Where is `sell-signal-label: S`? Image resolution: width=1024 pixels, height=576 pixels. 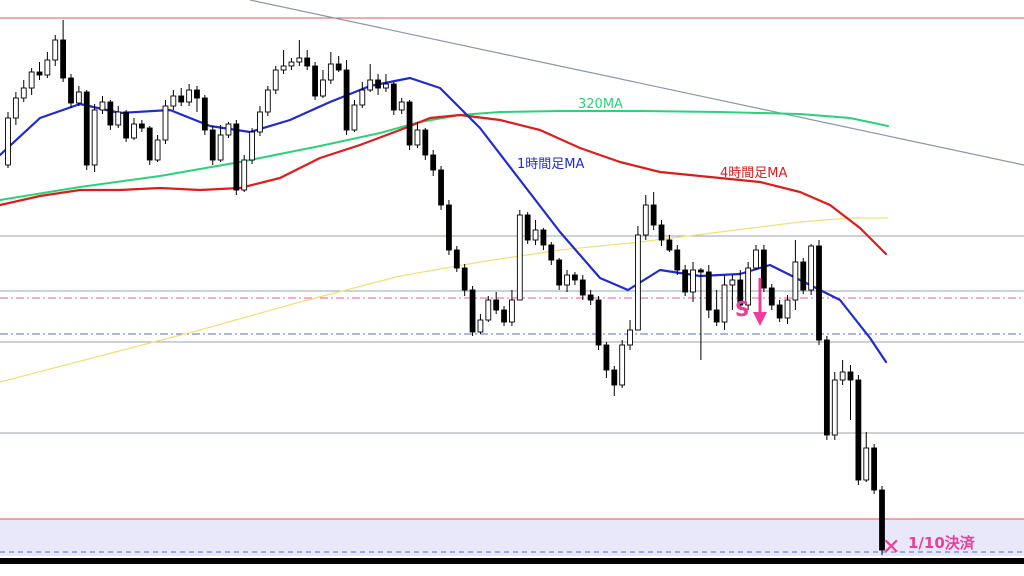 sell-signal-label: S is located at coordinates (742, 309).